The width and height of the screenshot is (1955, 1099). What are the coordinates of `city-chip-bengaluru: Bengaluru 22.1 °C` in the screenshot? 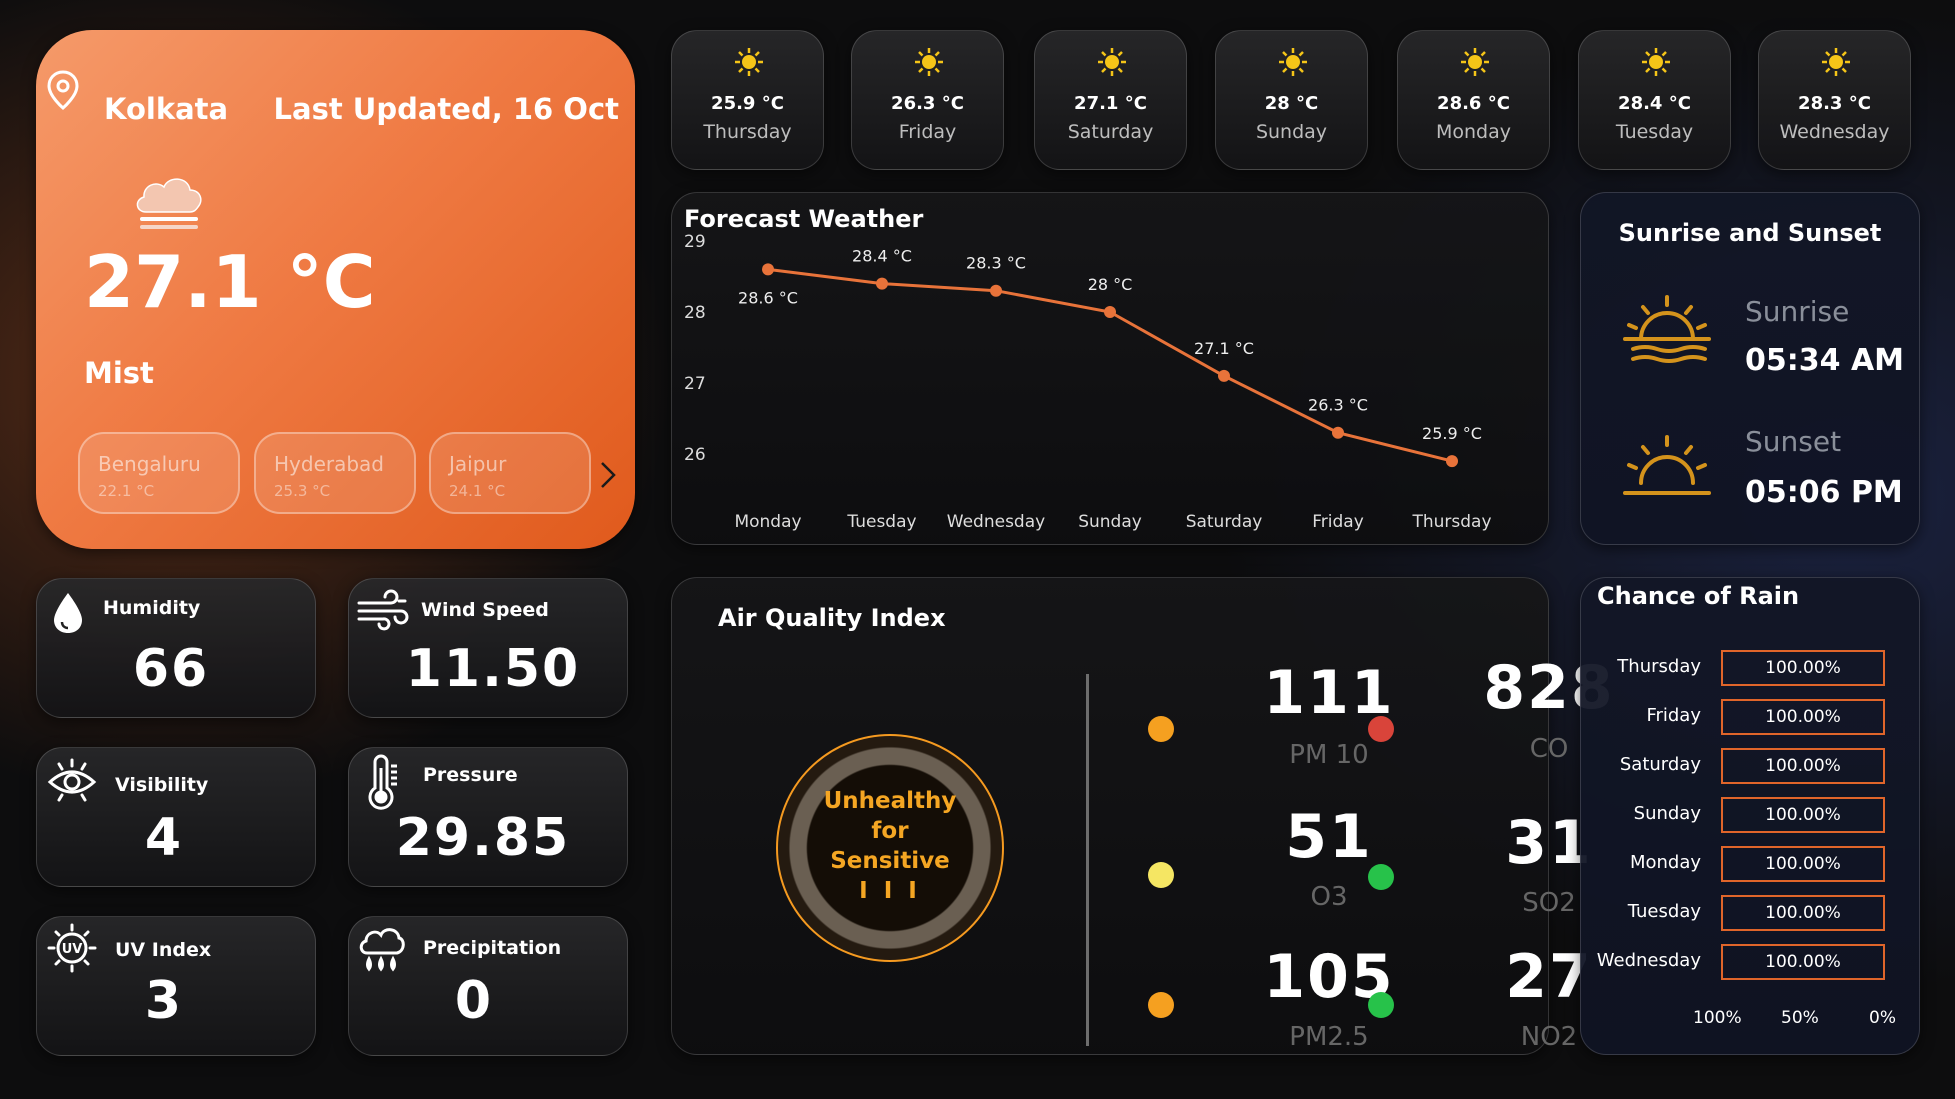 It's located at (159, 473).